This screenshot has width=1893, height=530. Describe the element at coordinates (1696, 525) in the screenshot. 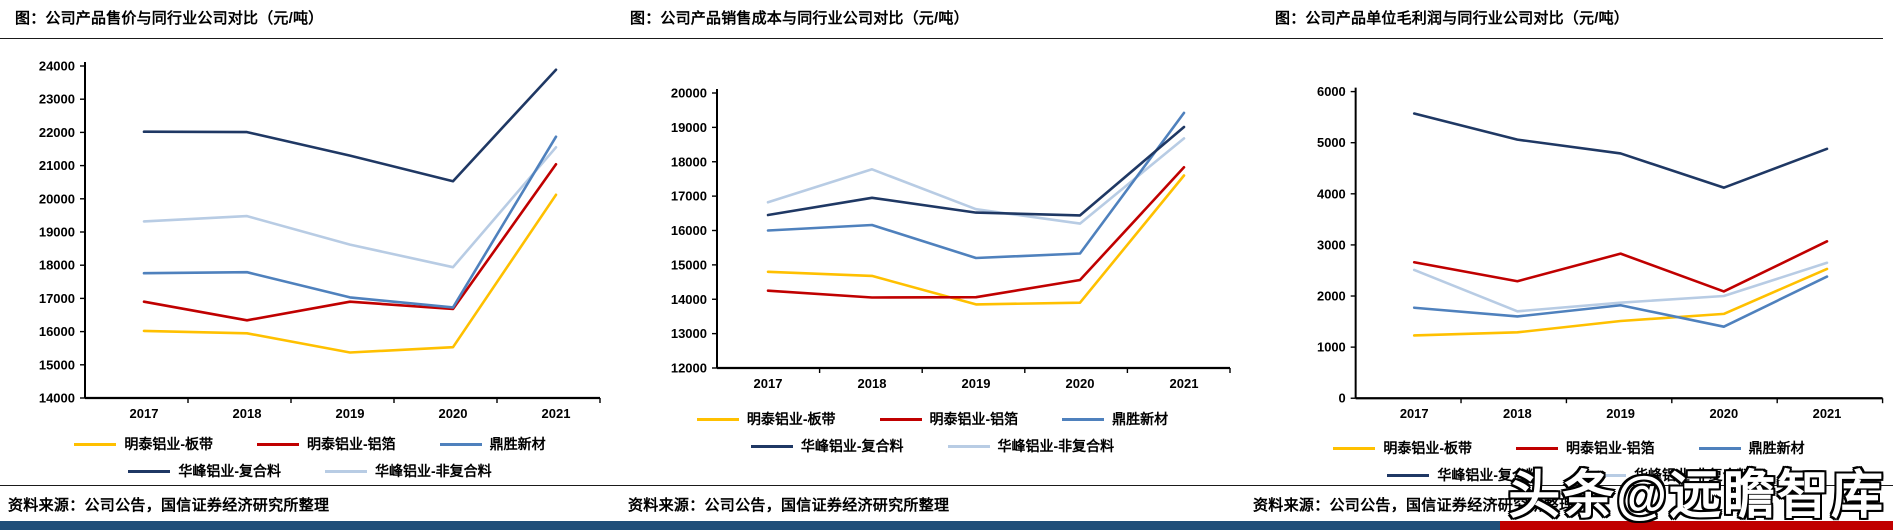

I see `footer-bar-red` at that location.